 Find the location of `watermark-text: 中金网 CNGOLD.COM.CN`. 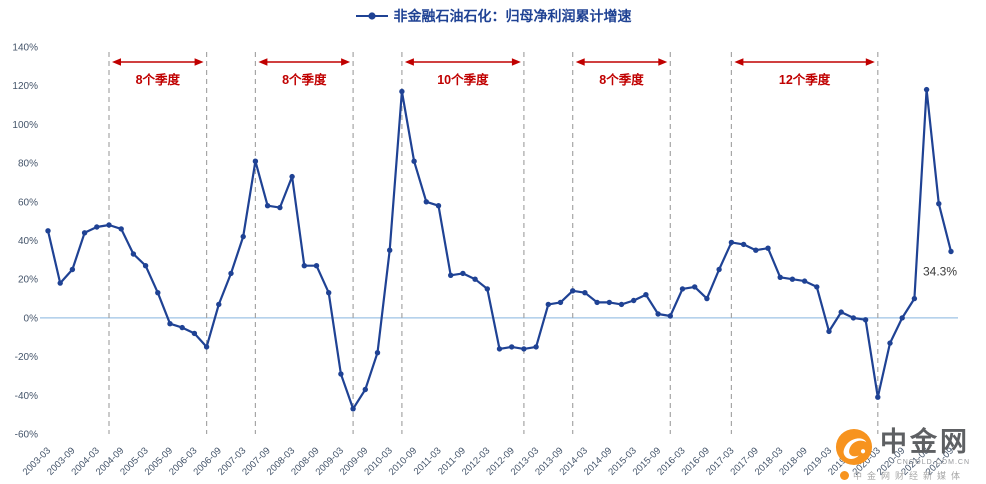

watermark-text: 中金网 CNGOLD.COM.CN is located at coordinates (925, 447).